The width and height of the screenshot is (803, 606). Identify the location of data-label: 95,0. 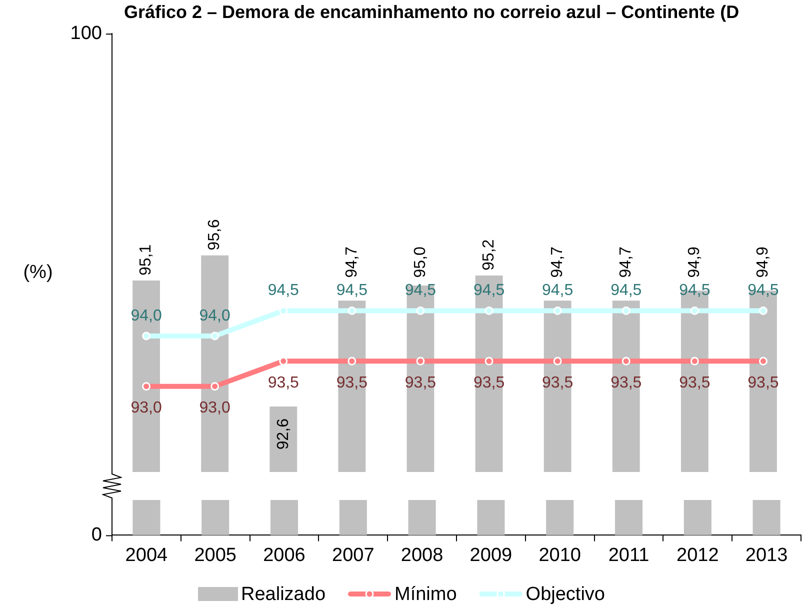
(420, 262).